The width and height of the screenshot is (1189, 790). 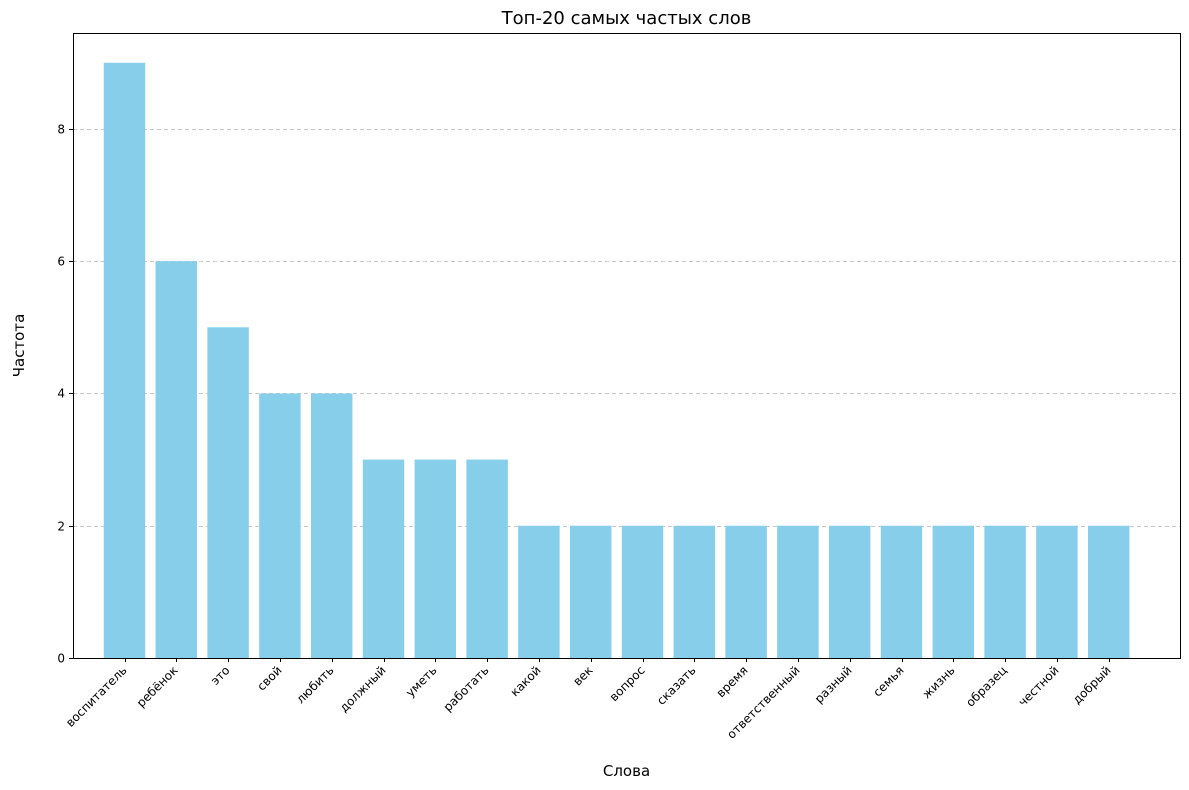 I want to click on x-tick-label: добрый, so click(x=1092, y=685).